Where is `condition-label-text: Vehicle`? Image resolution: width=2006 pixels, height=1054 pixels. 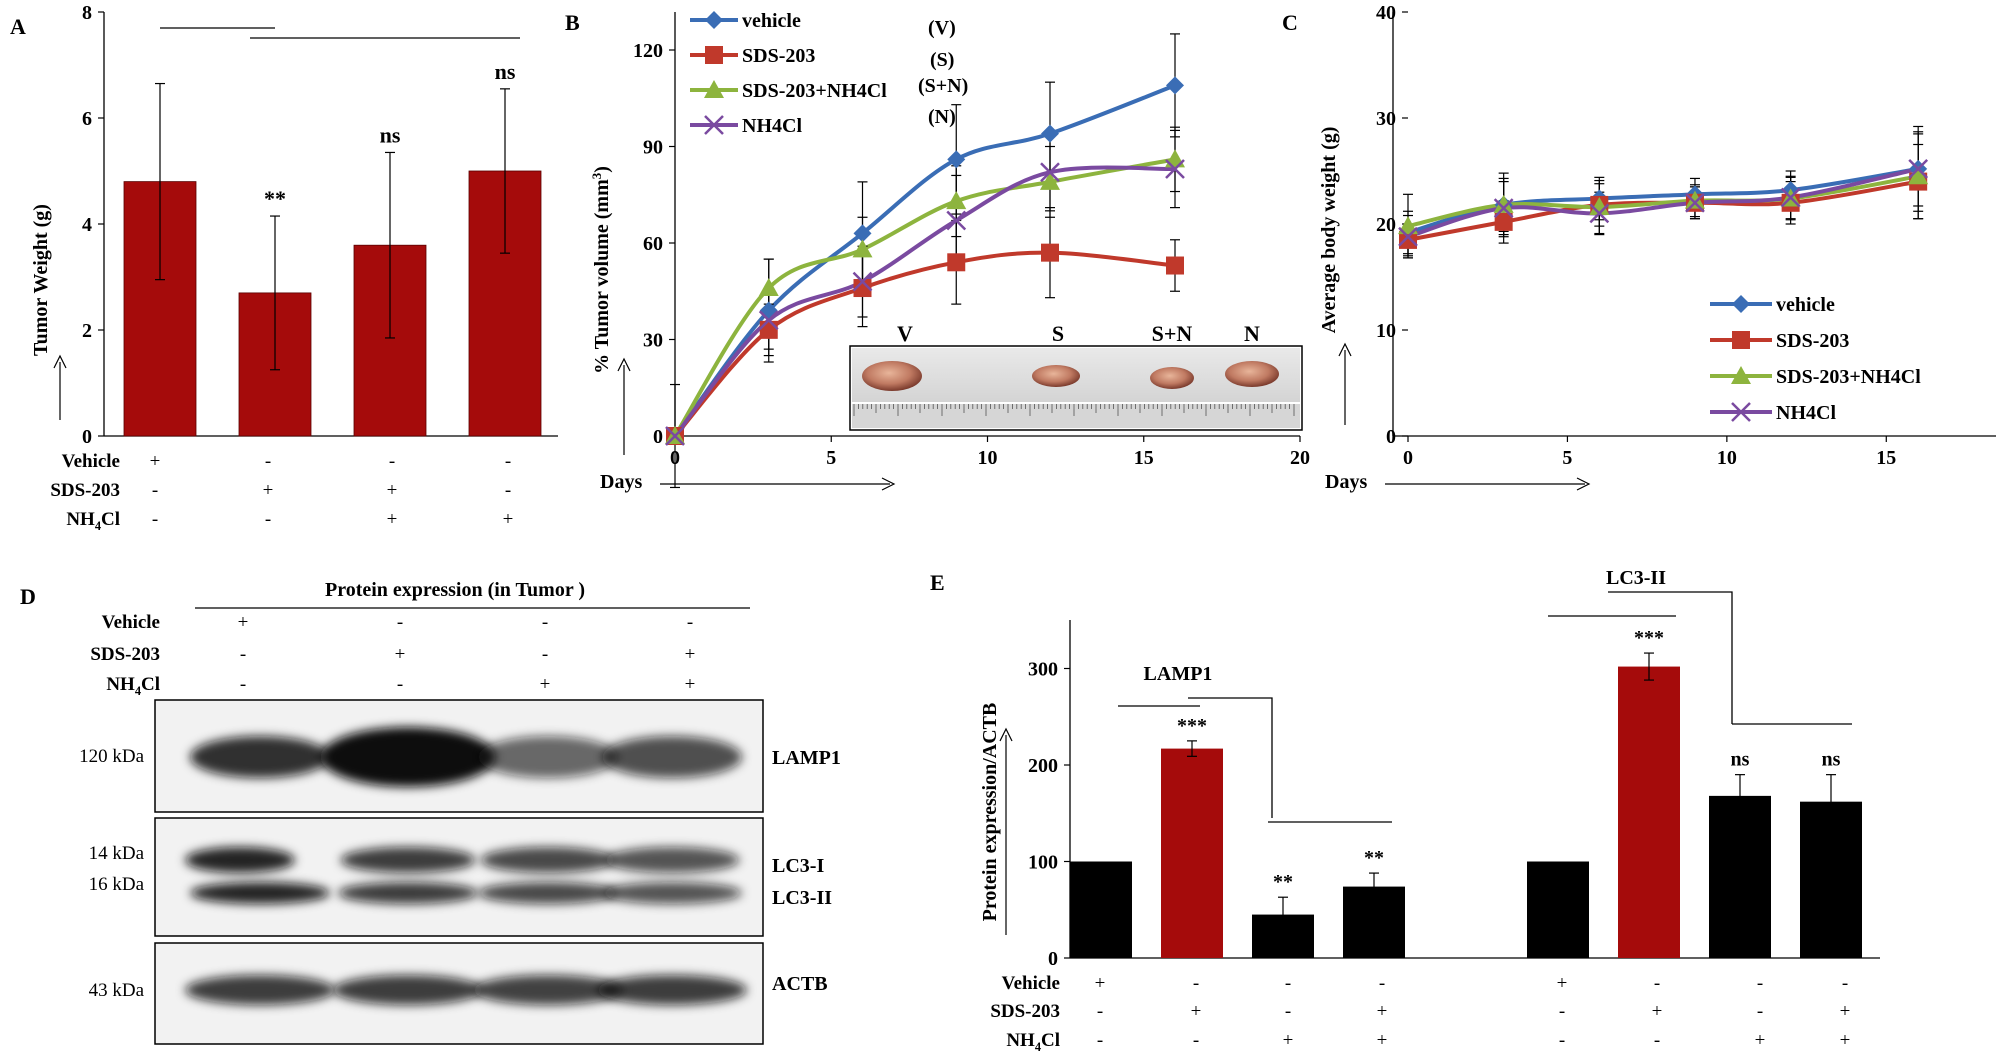
condition-label-text: Vehicle is located at coordinates (1031, 983).